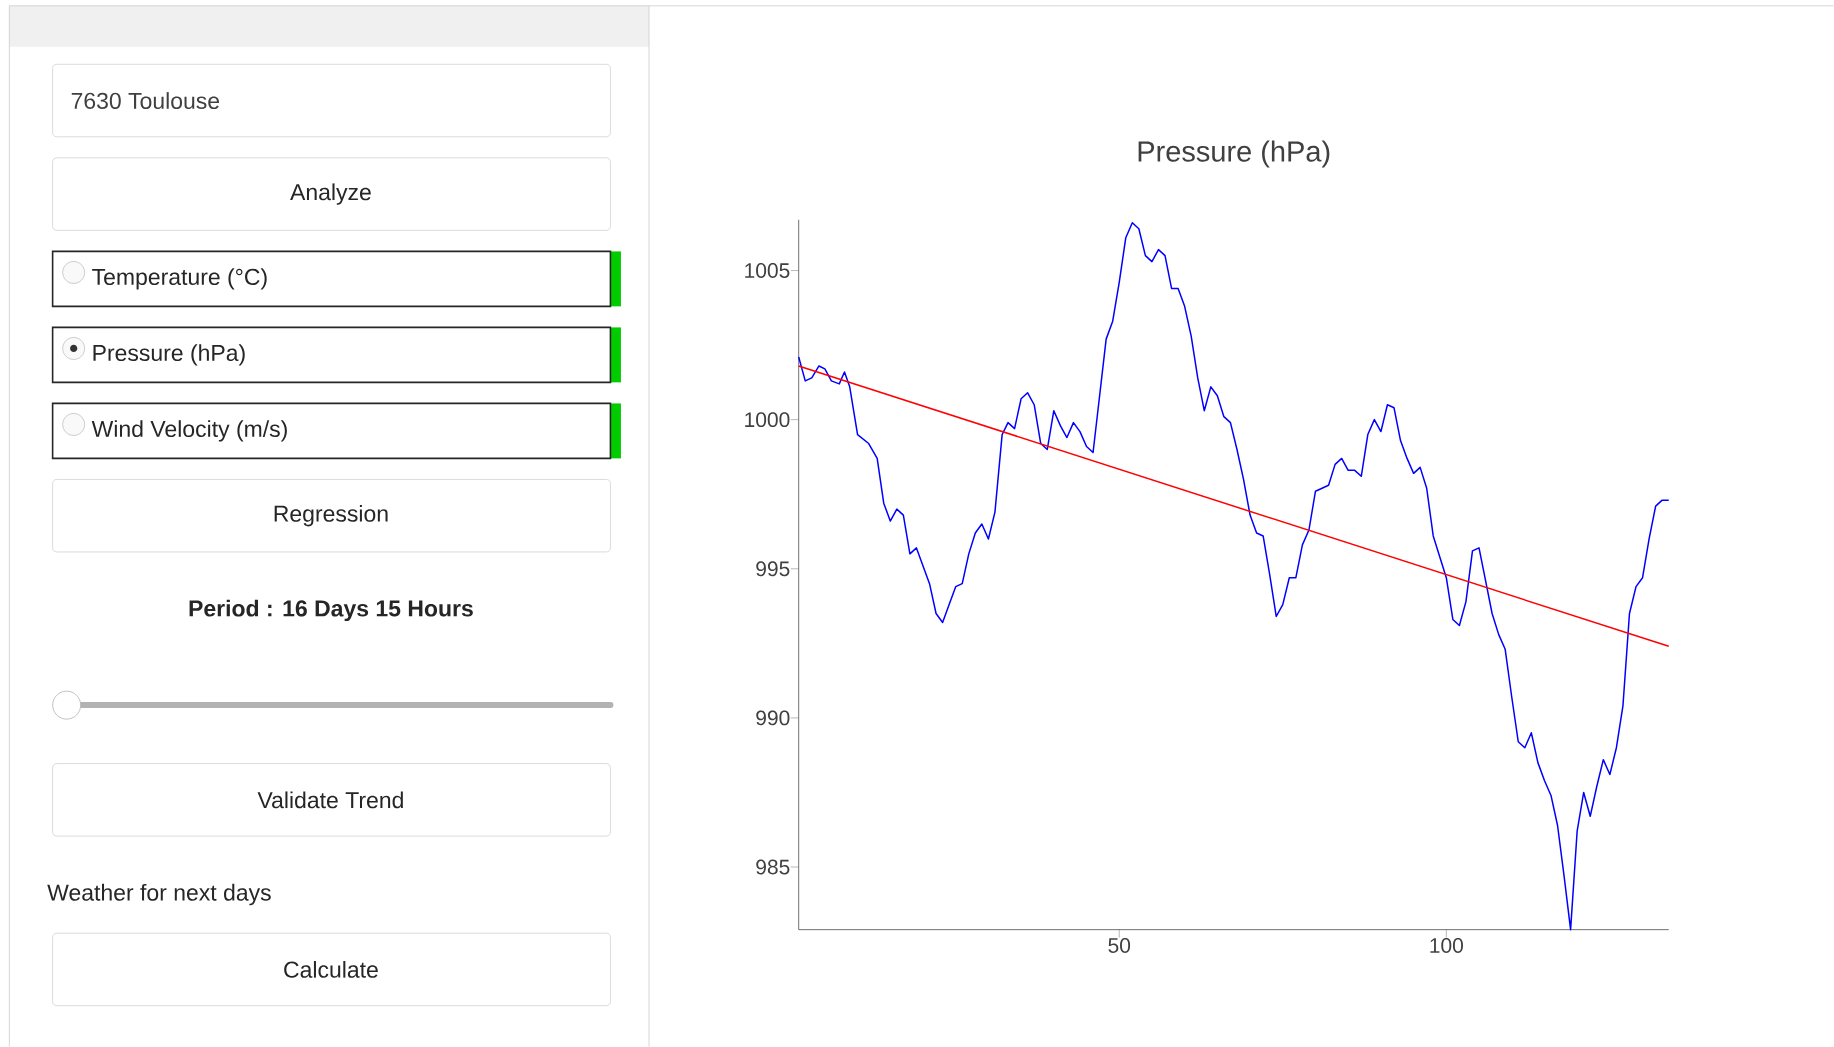  What do you see at coordinates (767, 270) in the screenshot?
I see `y-tick-label: 1005` at bounding box center [767, 270].